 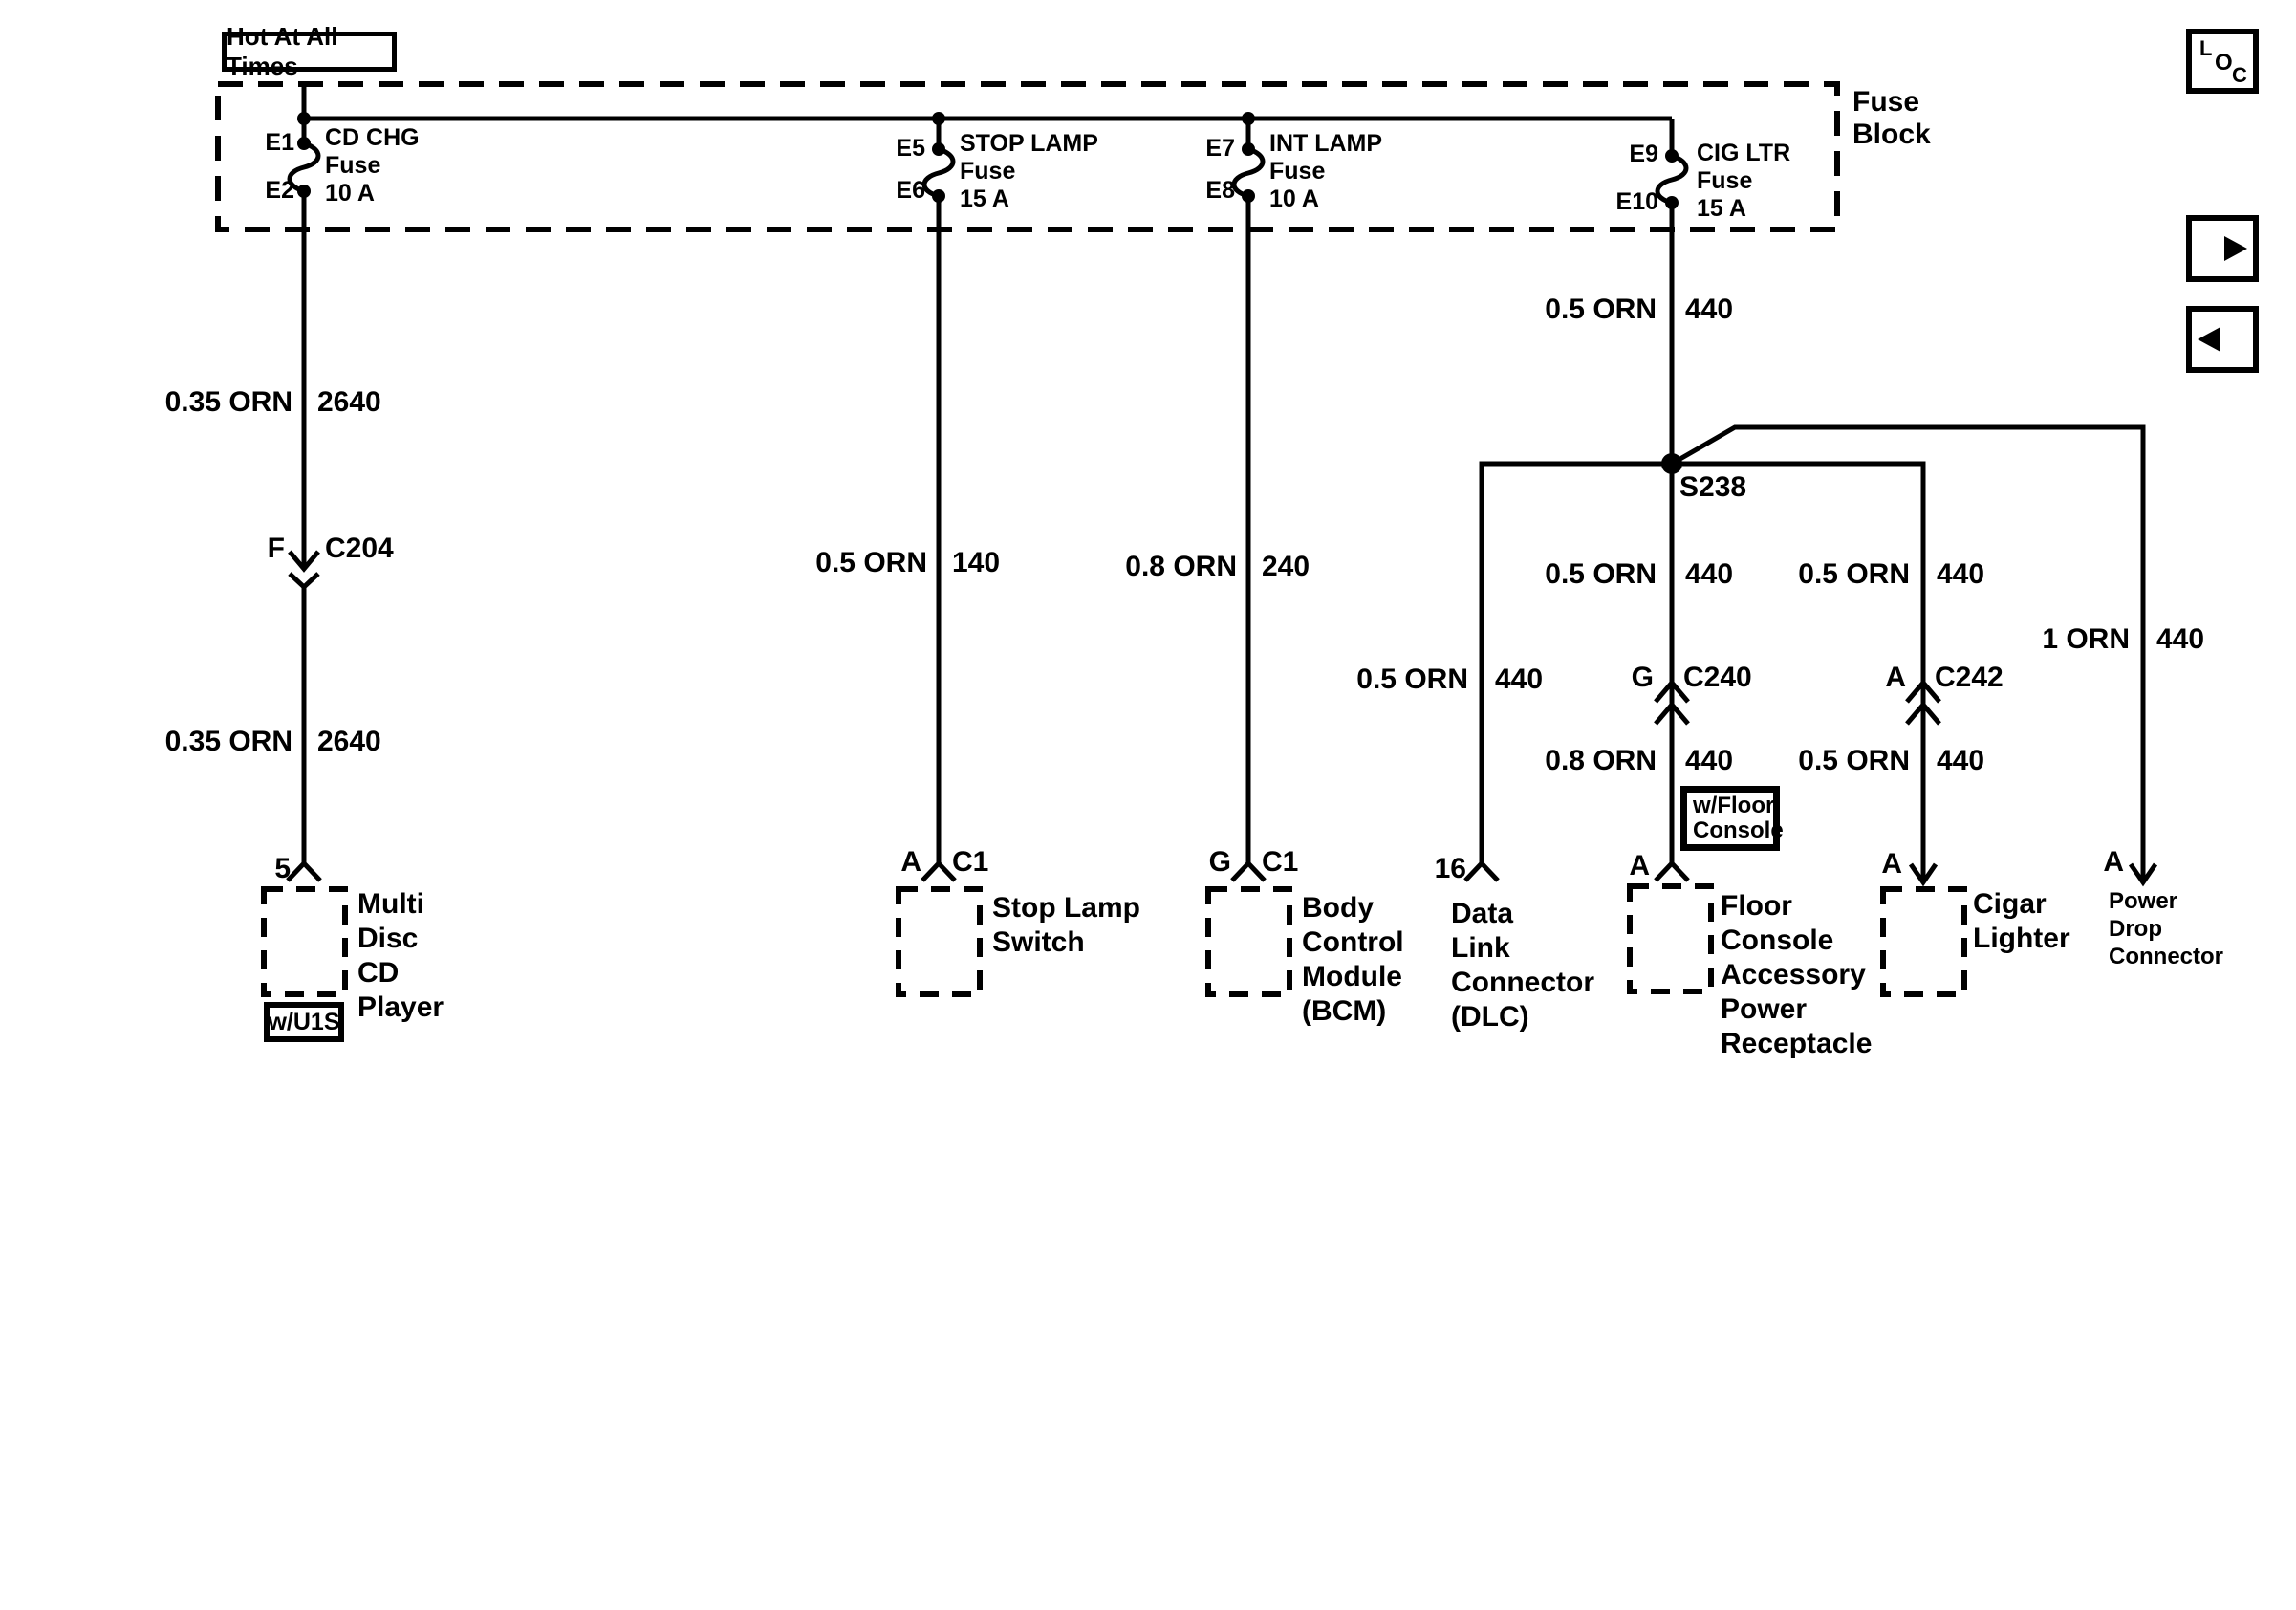 I want to click on note-w-u1s-box: w/U1S, so click(x=304, y=1022).